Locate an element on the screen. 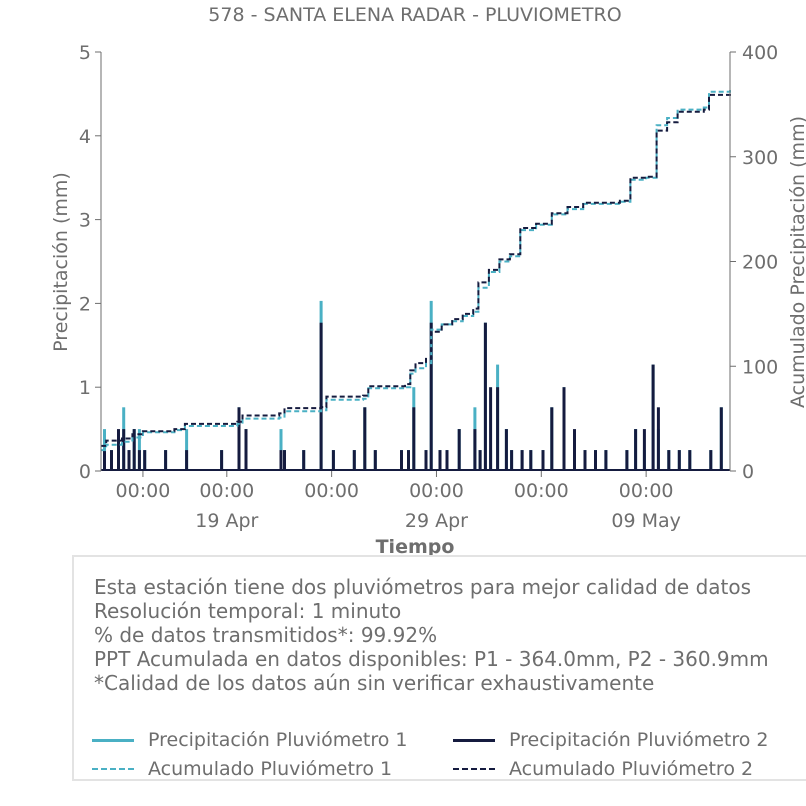 The height and width of the screenshot is (806, 806). y-tick-label: 1 is located at coordinates (85, 388).